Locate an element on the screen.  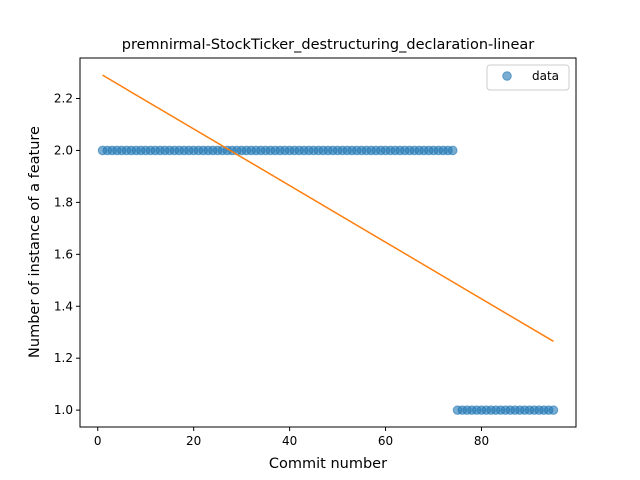
legend-marker-data is located at coordinates (507, 76).